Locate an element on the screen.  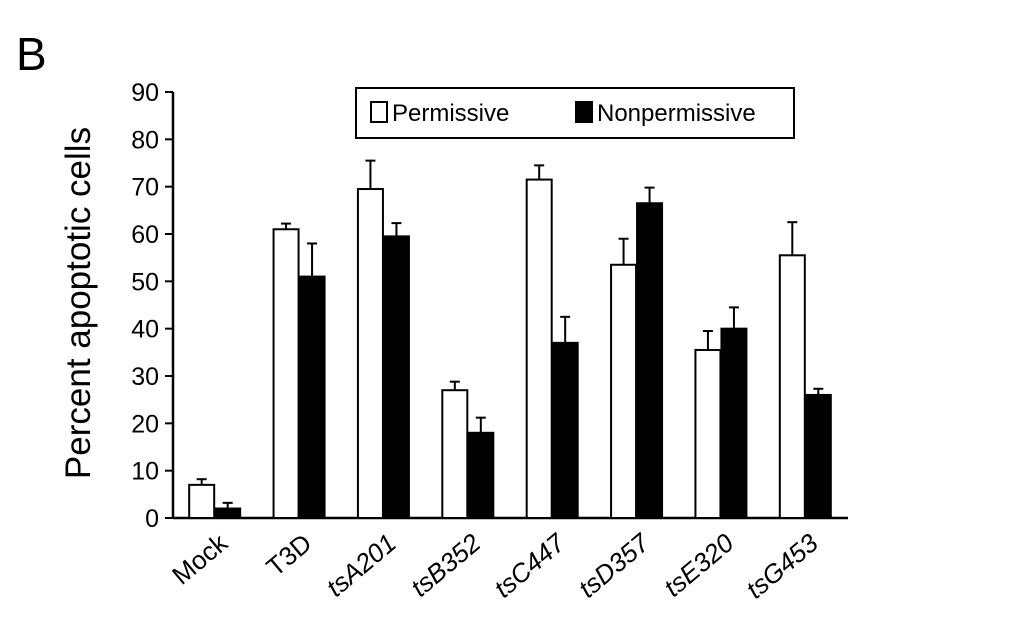
x-tick-label: tsA201 is located at coordinates (360, 565).